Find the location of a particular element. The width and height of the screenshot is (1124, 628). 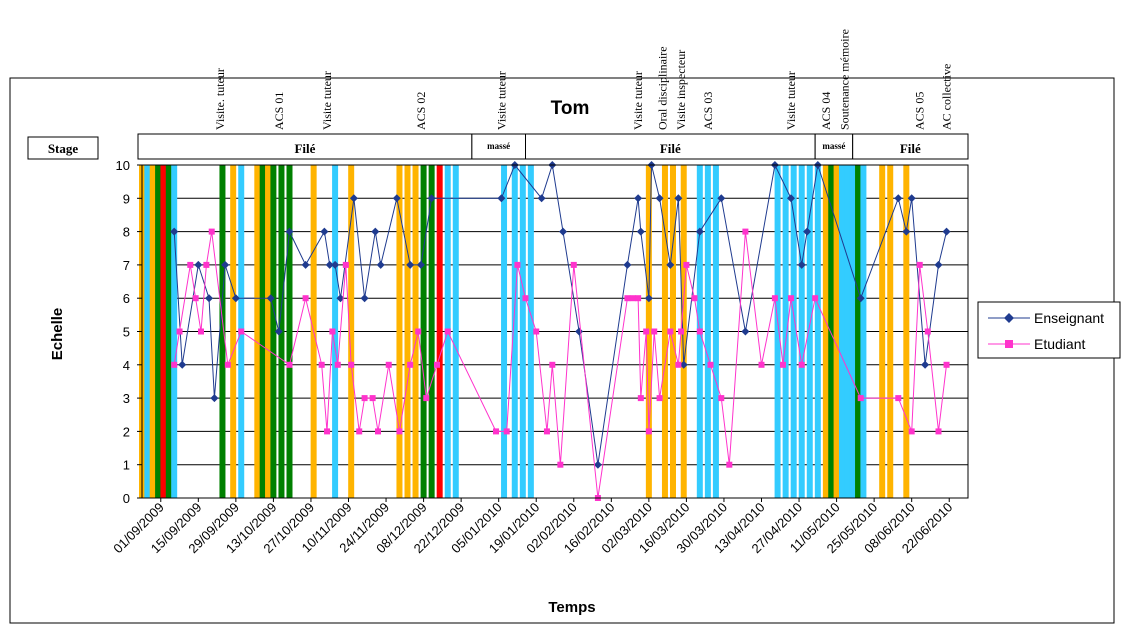

event-label: Visite inspecteur is located at coordinates (681, 90).